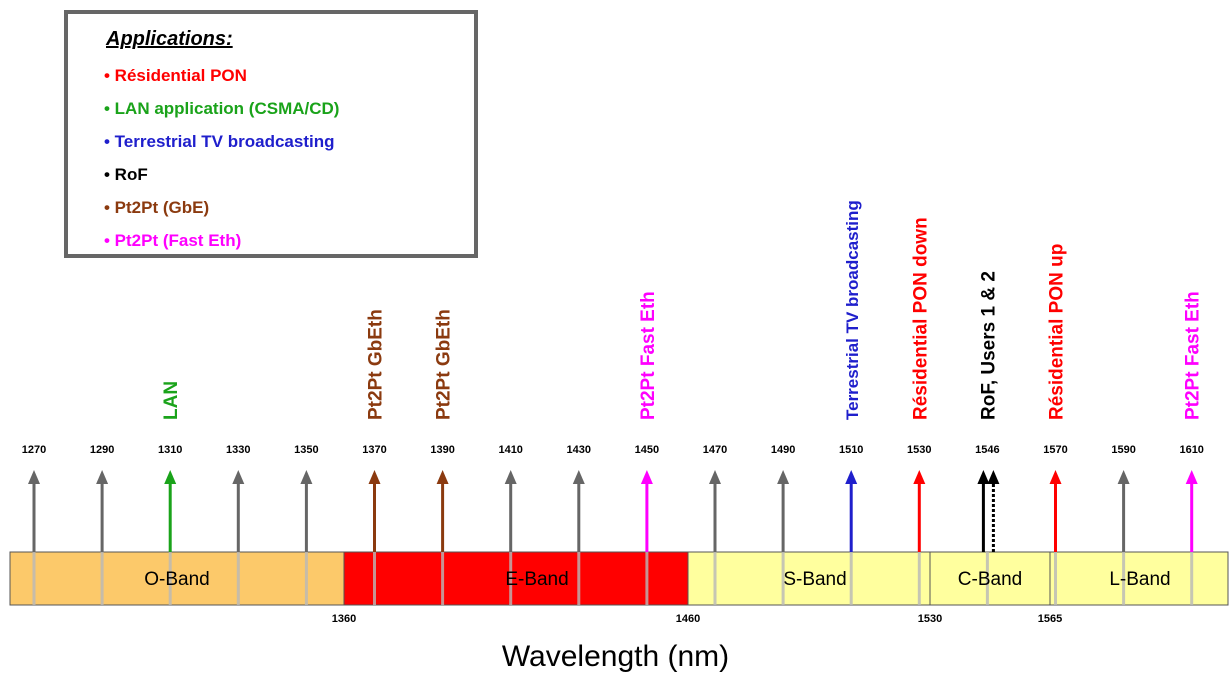 This screenshot has height=680, width=1231. Describe the element at coordinates (102, 450) in the screenshot. I see `tick-label-1290: 1290` at that location.